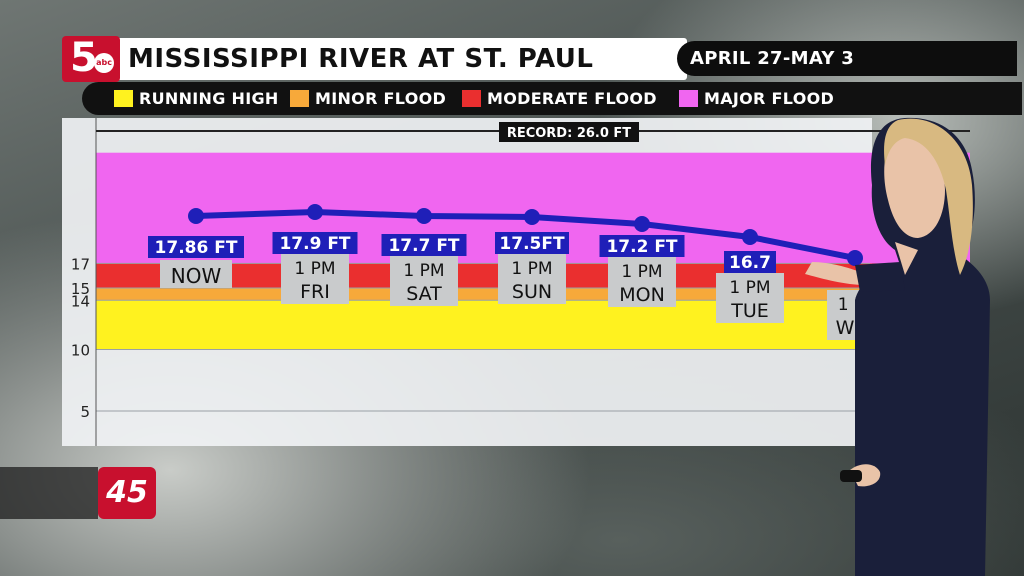  I want to click on value-label: 17.7 FT, so click(423, 246).